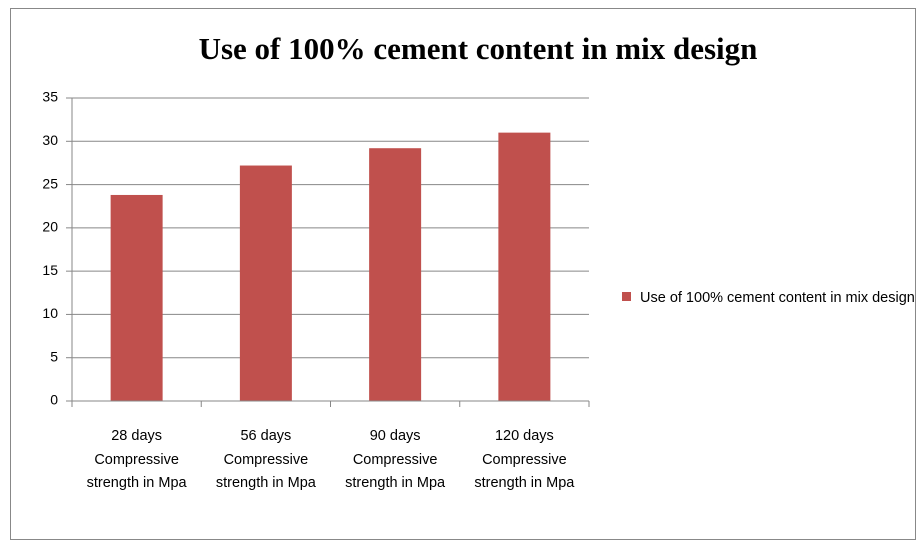 The height and width of the screenshot is (544, 920). I want to click on y-tick-label: 5, so click(54, 356).